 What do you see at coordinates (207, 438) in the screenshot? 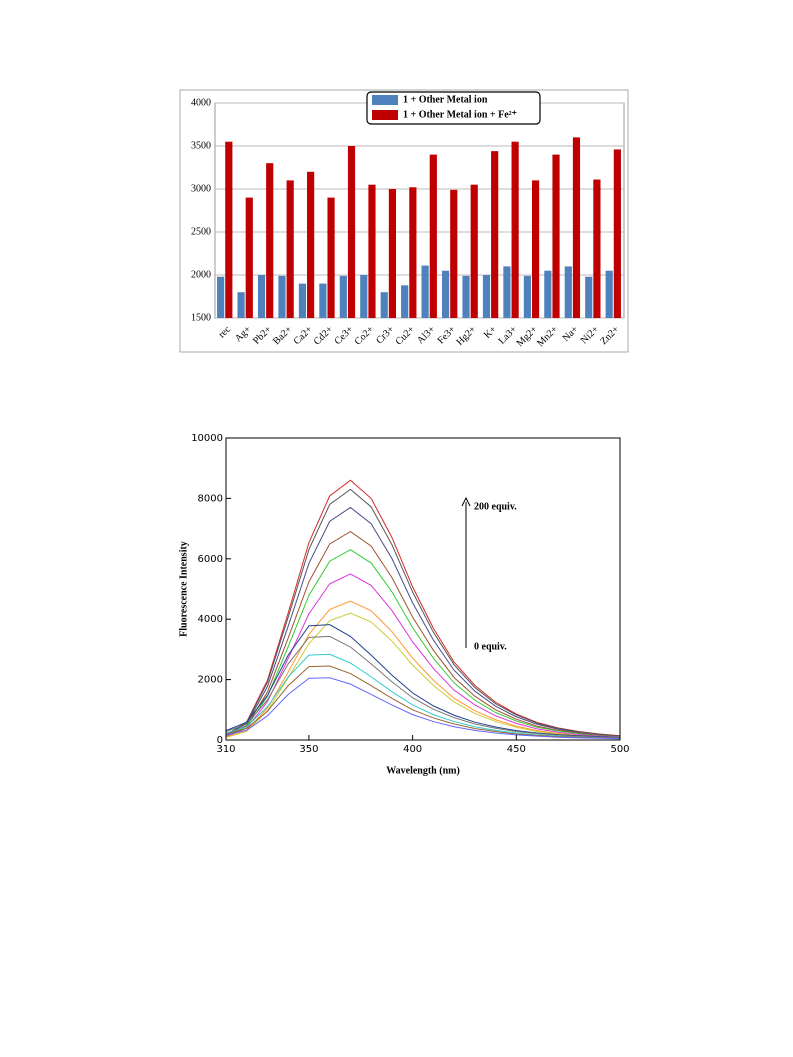
I see `y-tick-label: 10000` at bounding box center [207, 438].